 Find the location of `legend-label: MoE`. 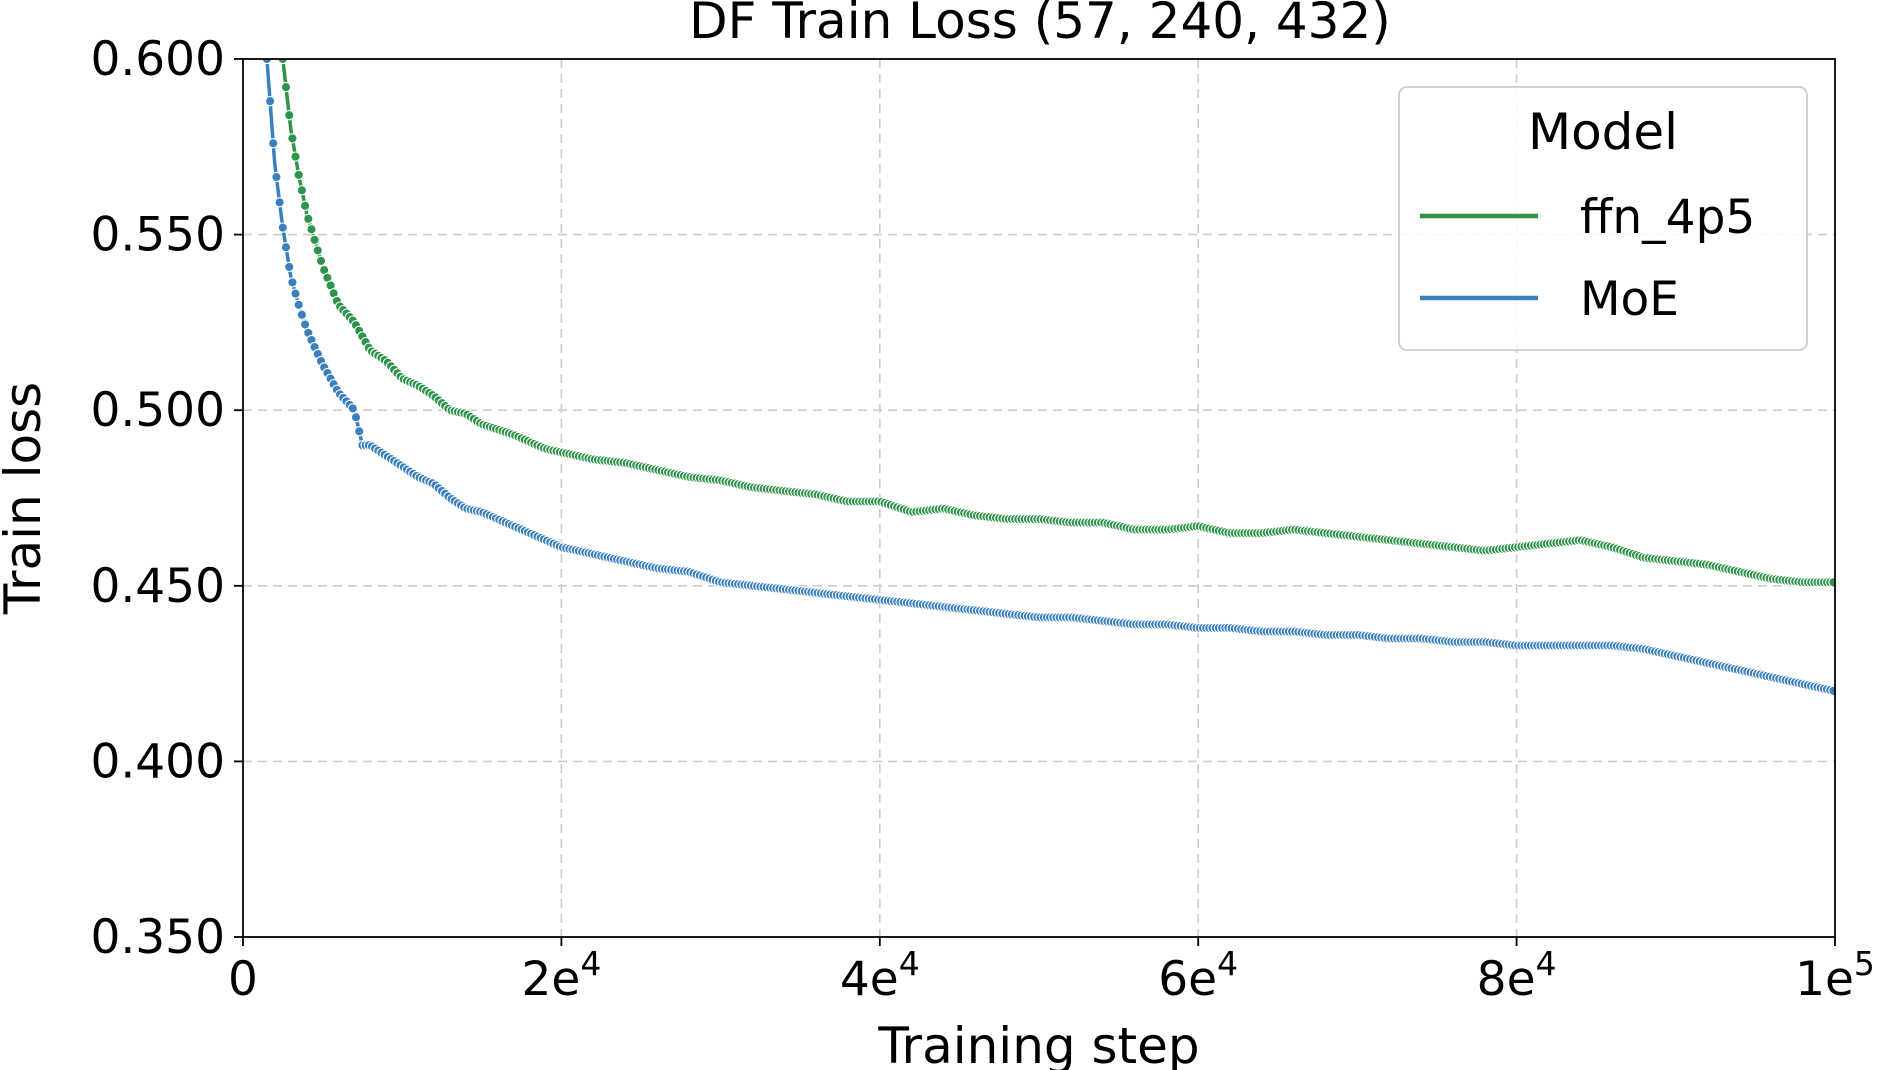

legend-label: MoE is located at coordinates (1629, 299).